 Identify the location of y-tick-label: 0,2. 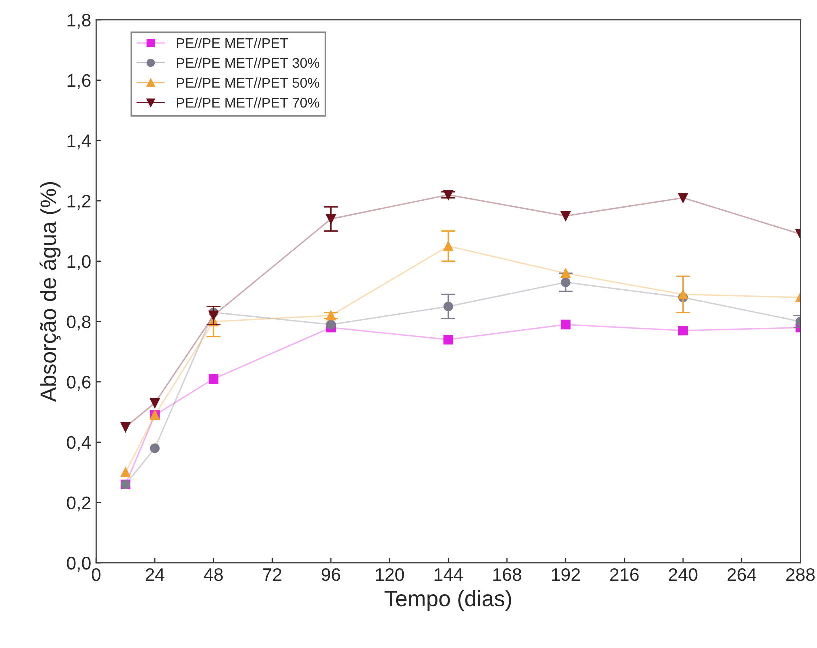
(79, 504).